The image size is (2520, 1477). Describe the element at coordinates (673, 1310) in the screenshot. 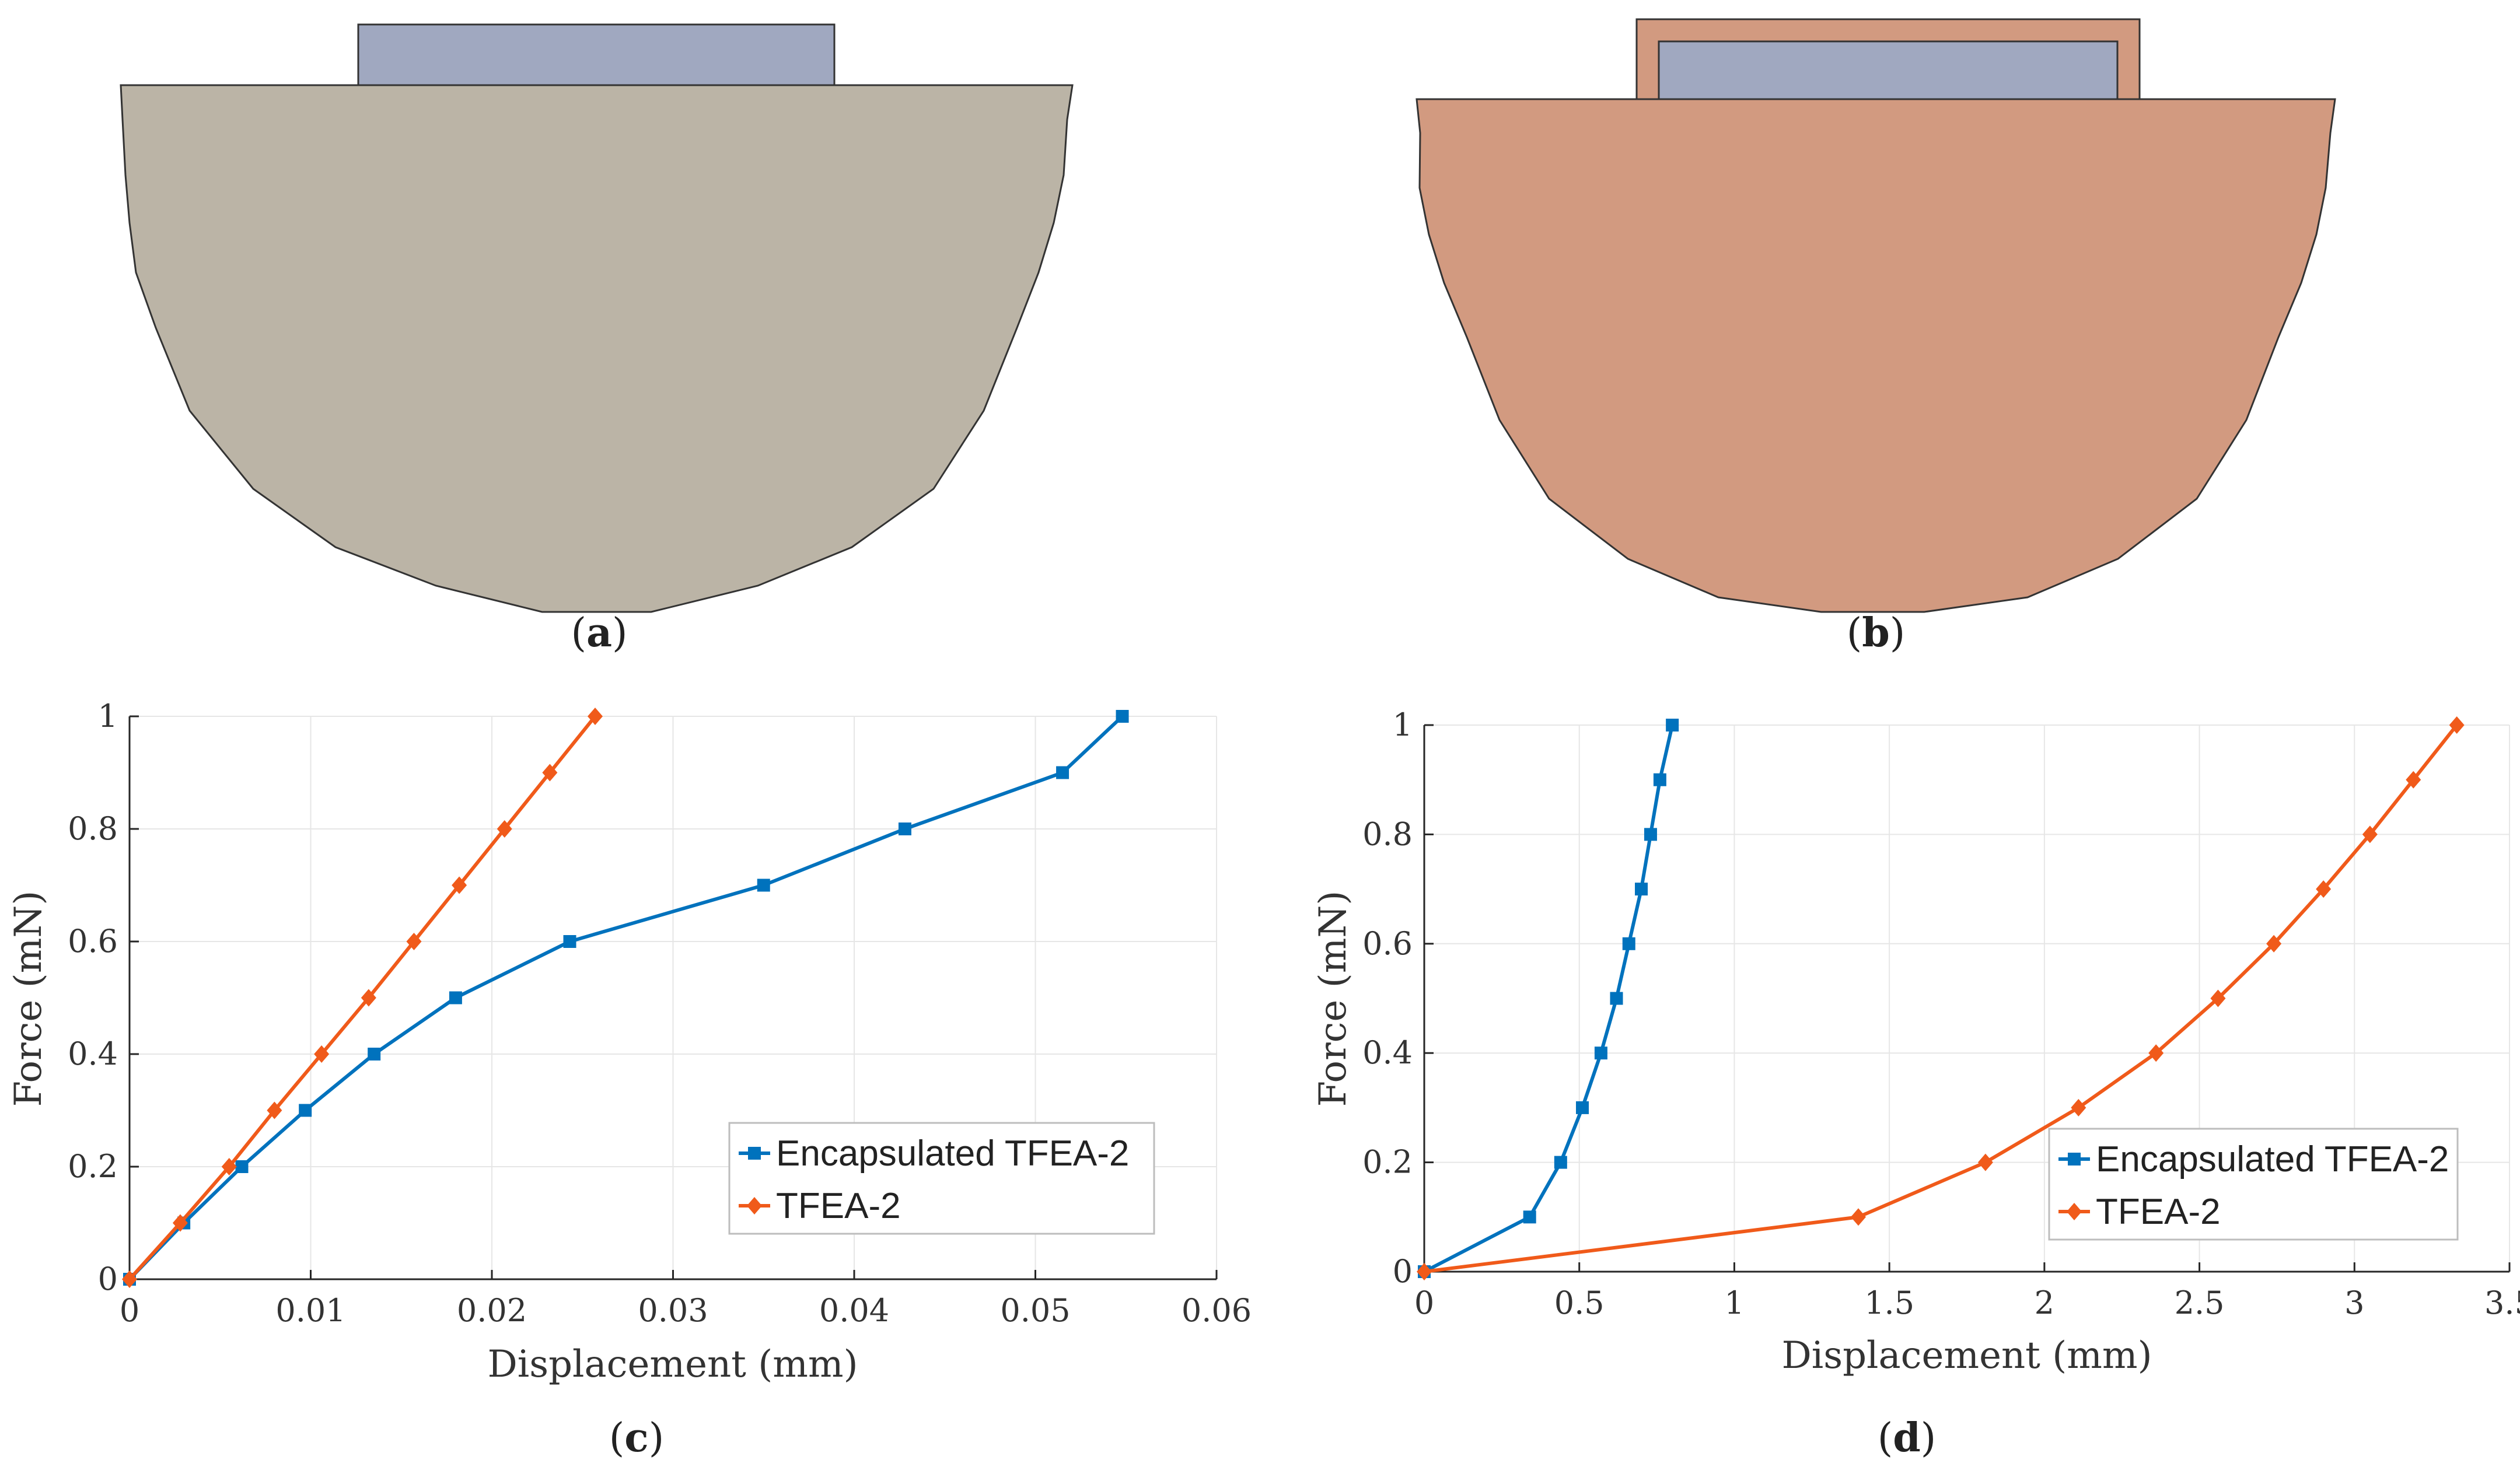

I see `x-tick-label: 0.03` at that location.